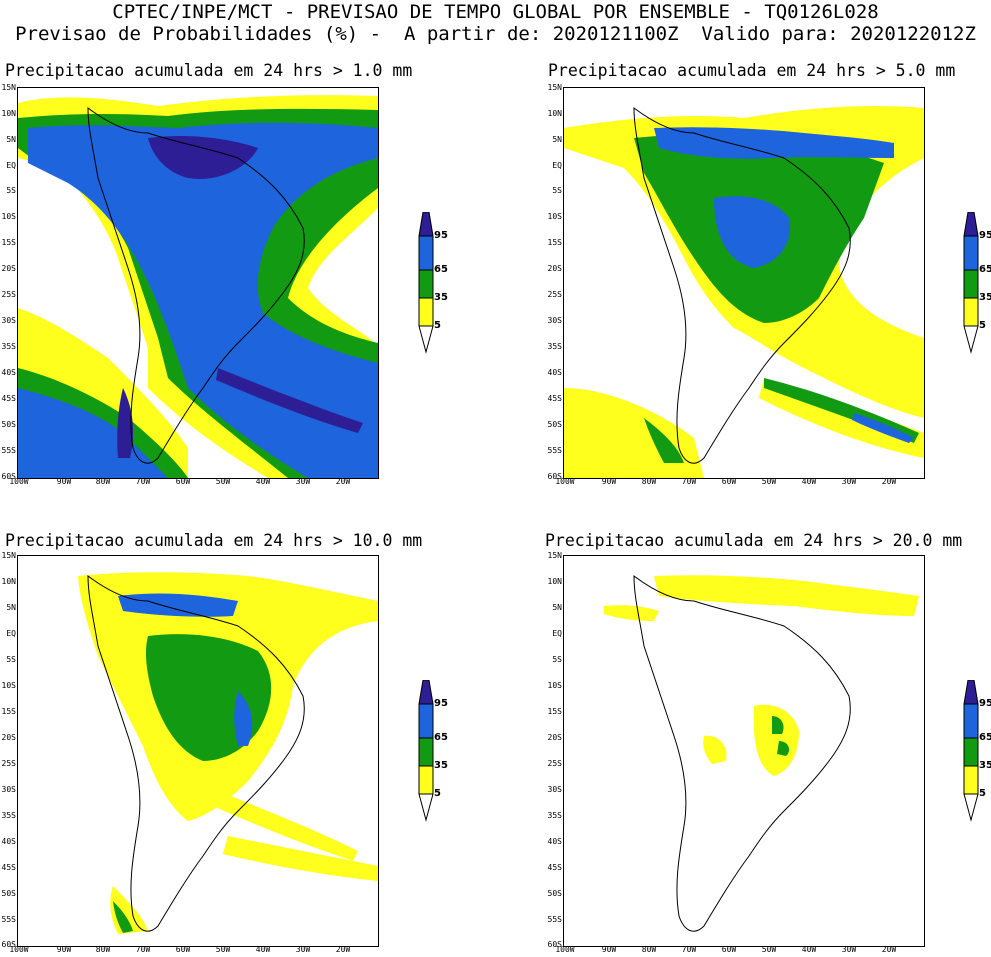 Image resolution: width=991 pixels, height=957 pixels. What do you see at coordinates (554, 841) in the screenshot?
I see `lat-label: 40S` at bounding box center [554, 841].